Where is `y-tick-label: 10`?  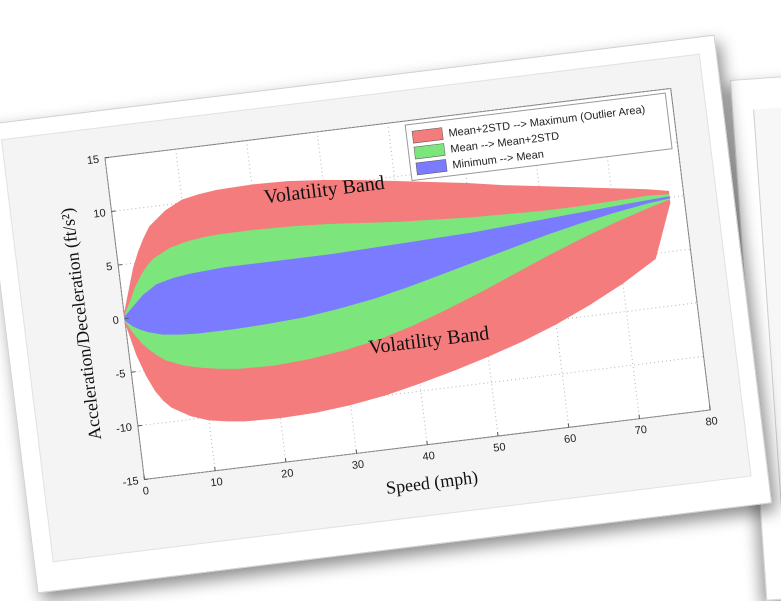 y-tick-label: 10 is located at coordinates (100, 213).